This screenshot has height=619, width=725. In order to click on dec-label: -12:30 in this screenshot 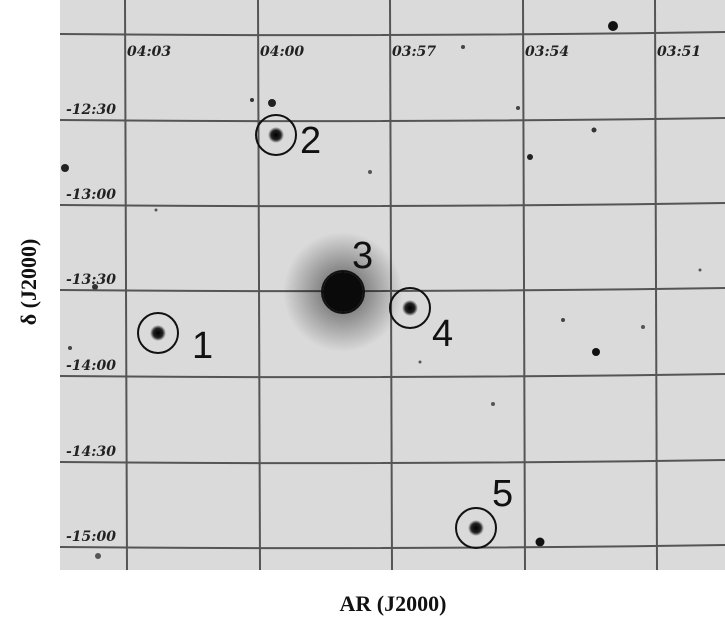, I will do `click(91, 110)`.